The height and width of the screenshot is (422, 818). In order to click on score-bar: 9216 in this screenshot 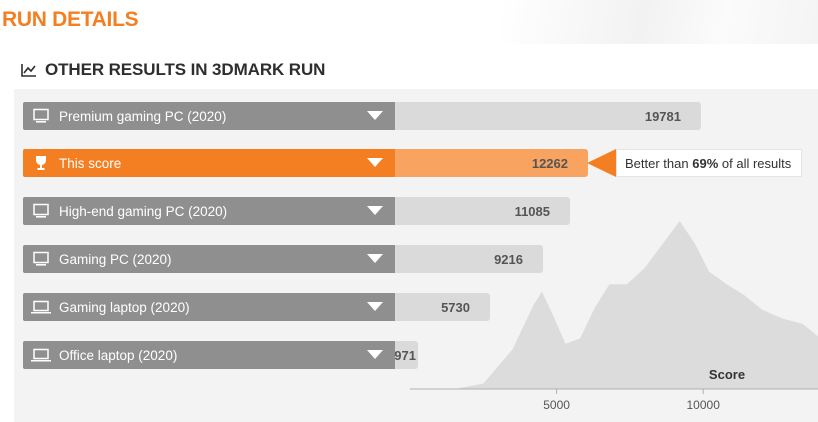, I will do `click(469, 259)`.